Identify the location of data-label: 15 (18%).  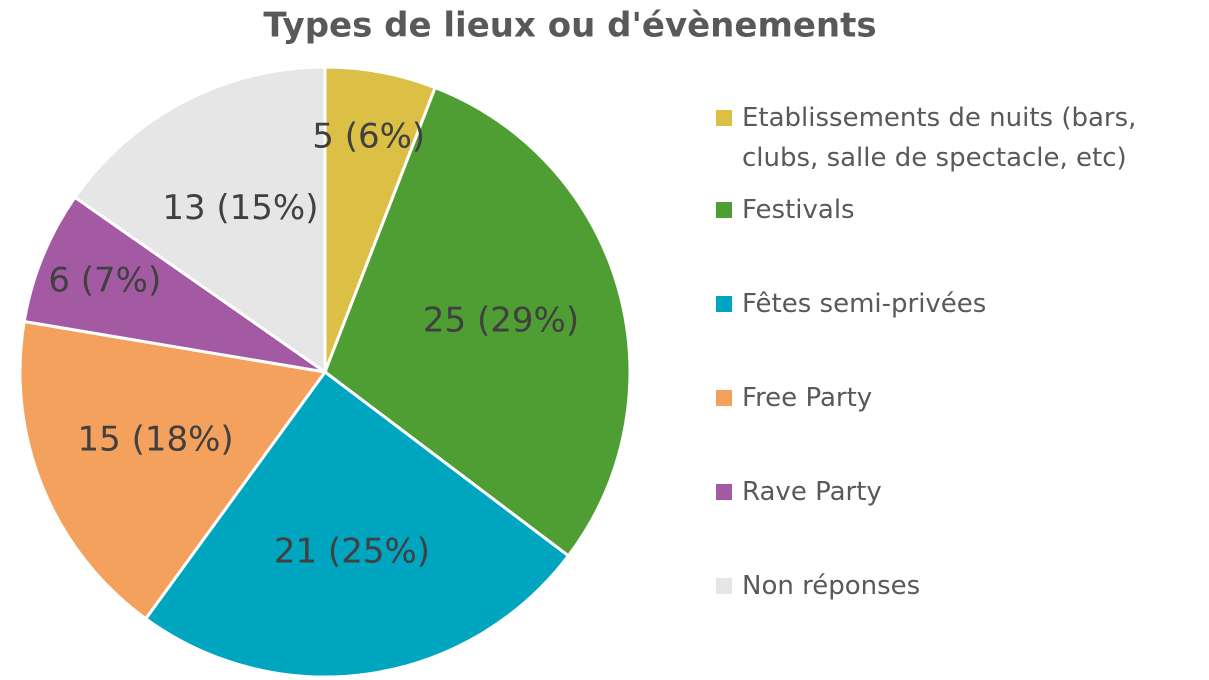
(156, 440).